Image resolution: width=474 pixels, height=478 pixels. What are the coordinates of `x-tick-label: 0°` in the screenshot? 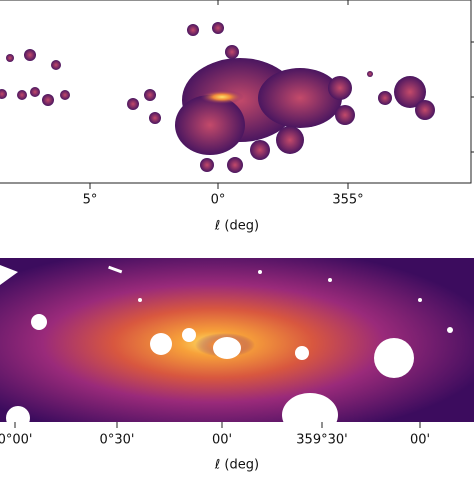 It's located at (218, 200).